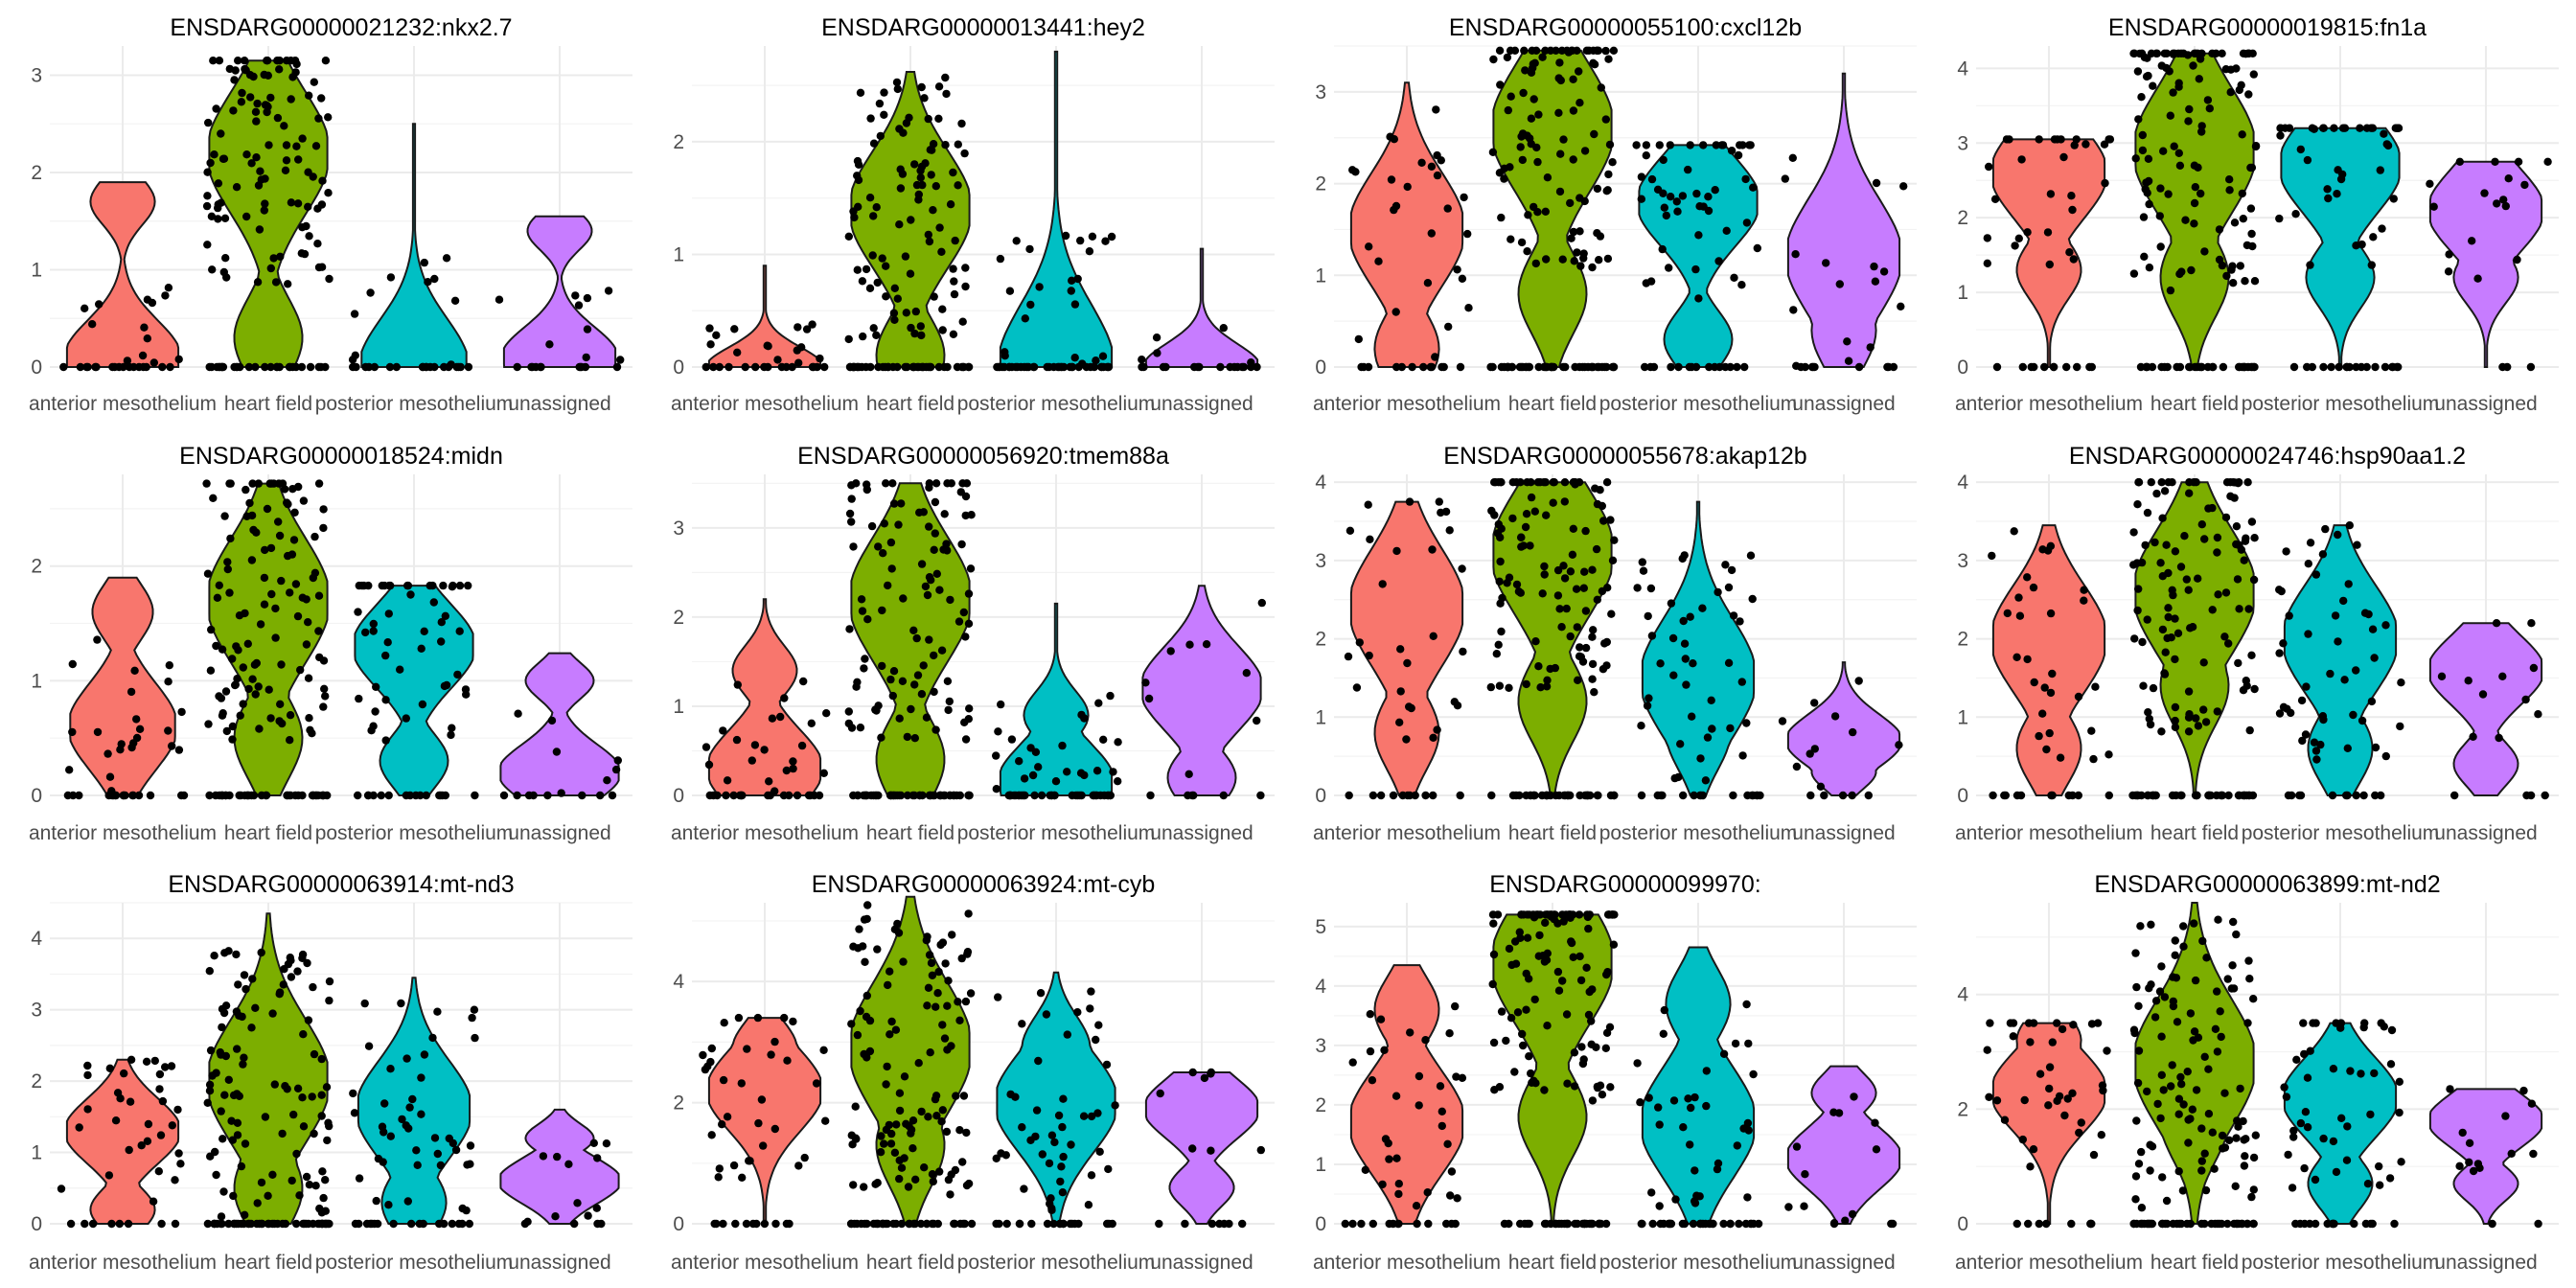 Image resolution: width=2576 pixels, height=1288 pixels. What do you see at coordinates (2194, 1063) in the screenshot?
I see `violin-heart-field` at bounding box center [2194, 1063].